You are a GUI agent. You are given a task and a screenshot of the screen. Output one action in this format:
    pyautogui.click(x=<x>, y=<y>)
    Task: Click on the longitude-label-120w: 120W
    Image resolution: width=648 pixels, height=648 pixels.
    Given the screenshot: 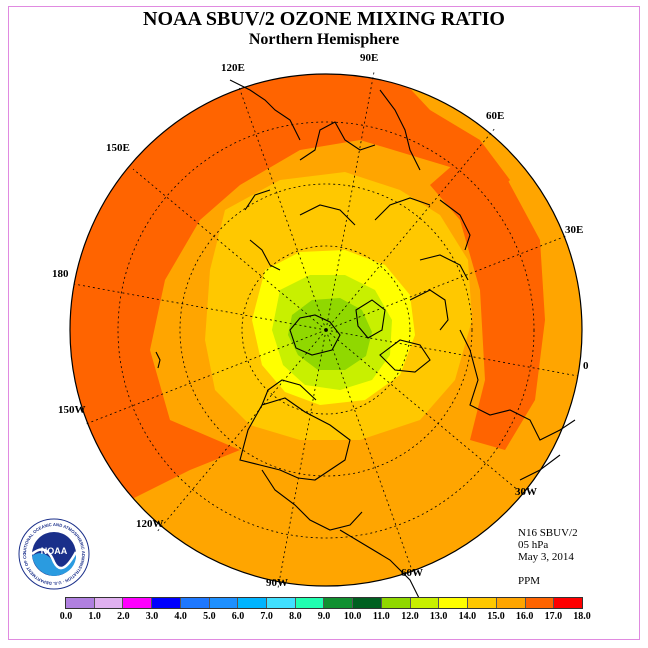 What is the action you would take?
    pyautogui.click(x=150, y=524)
    